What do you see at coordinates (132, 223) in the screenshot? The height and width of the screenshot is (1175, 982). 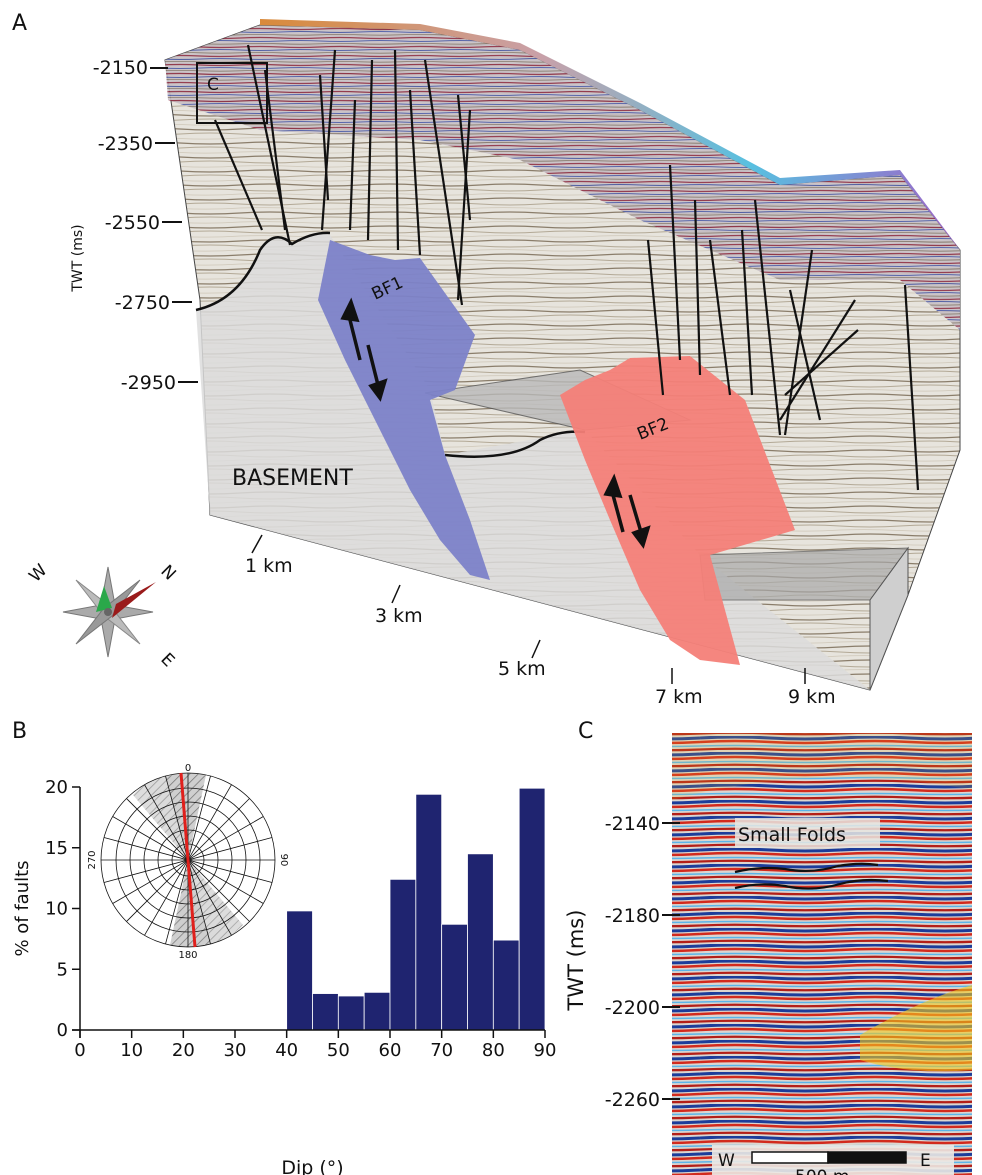 I see `a-y-tick: -2550` at bounding box center [132, 223].